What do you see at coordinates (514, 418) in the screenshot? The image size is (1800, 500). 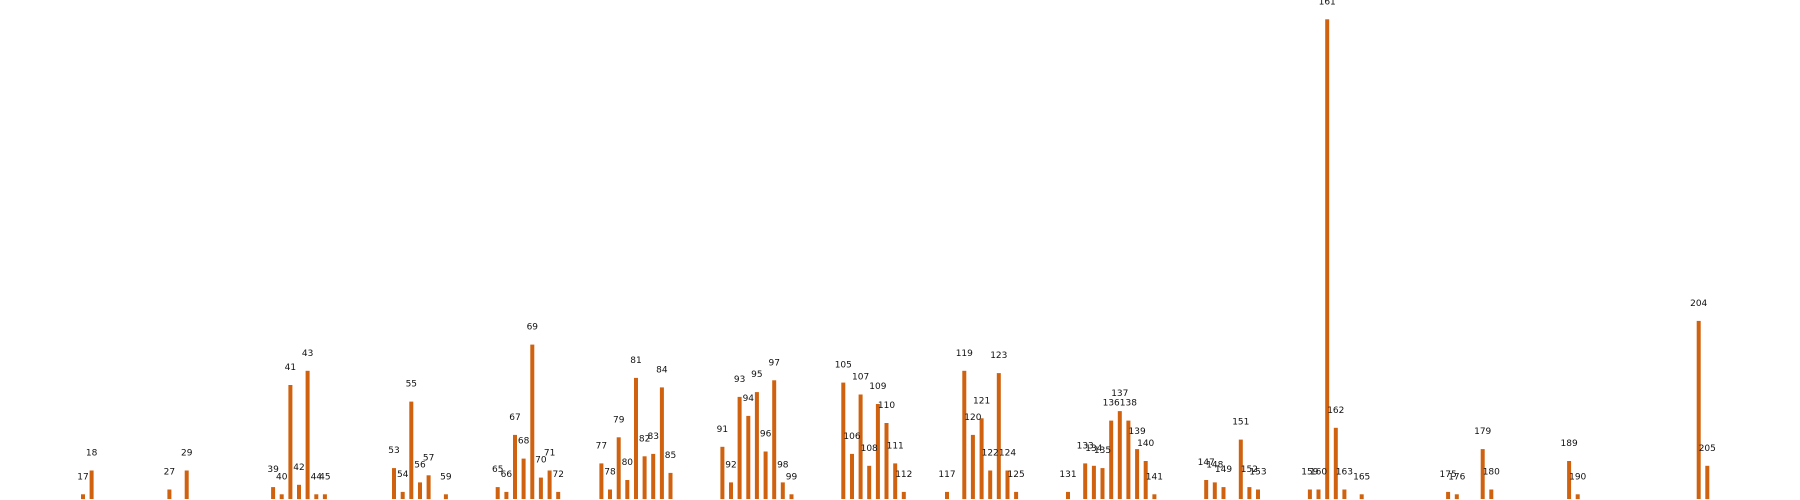 I see `bar-label-67: 67` at bounding box center [514, 418].